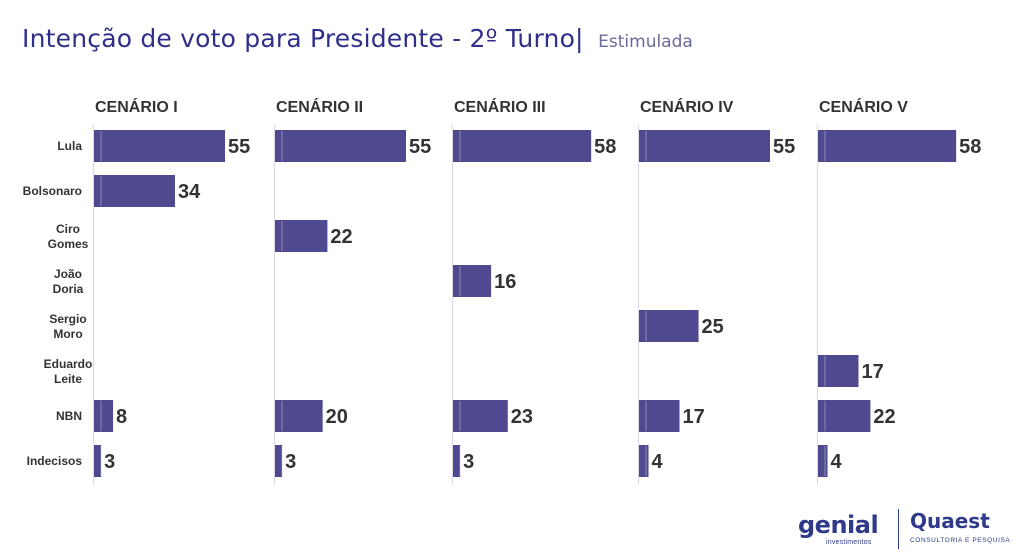 The height and width of the screenshot is (557, 1024). I want to click on panel-title: CENÁRIO IV, so click(687, 106).